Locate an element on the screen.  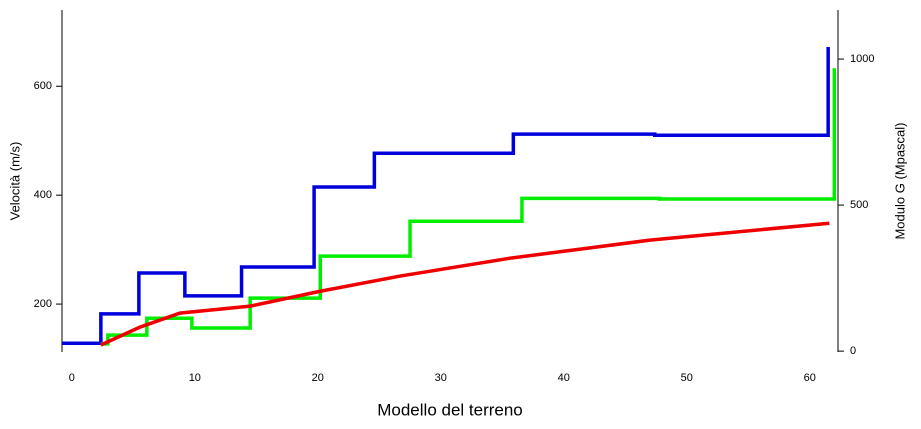
y2-tick-label: 1000 is located at coordinates (862, 59).